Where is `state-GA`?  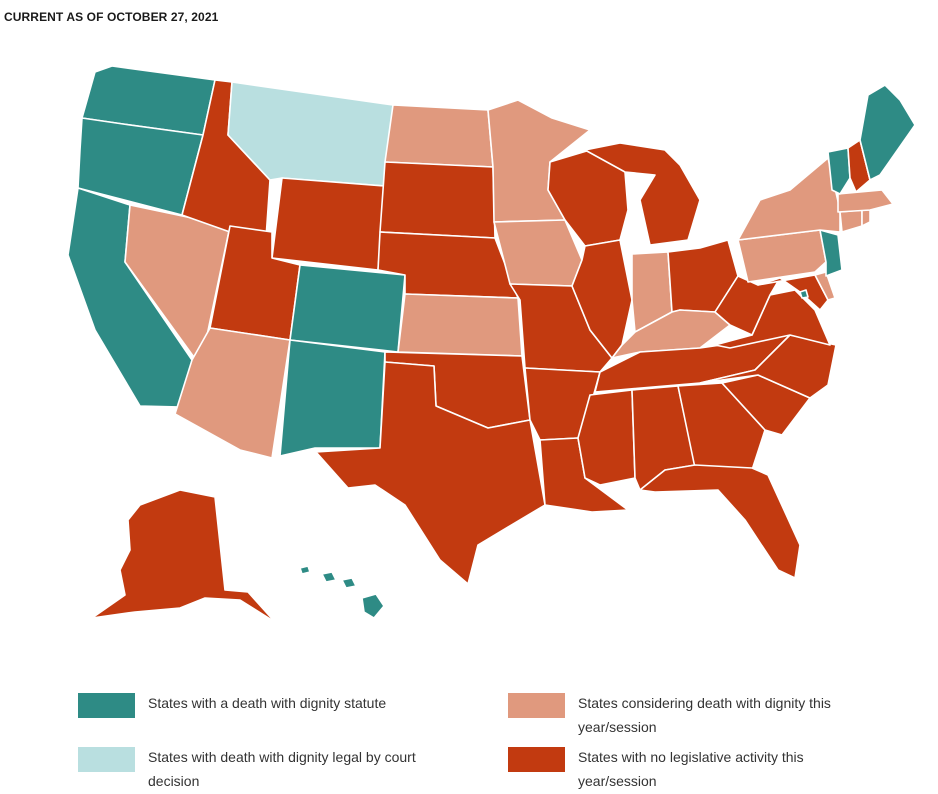 state-GA is located at coordinates (721, 426).